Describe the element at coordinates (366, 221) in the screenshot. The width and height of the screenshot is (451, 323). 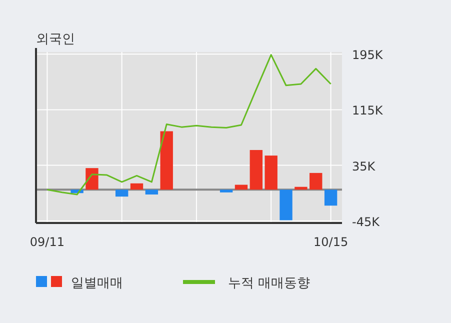
I see `y-tick-label: -45K` at that location.